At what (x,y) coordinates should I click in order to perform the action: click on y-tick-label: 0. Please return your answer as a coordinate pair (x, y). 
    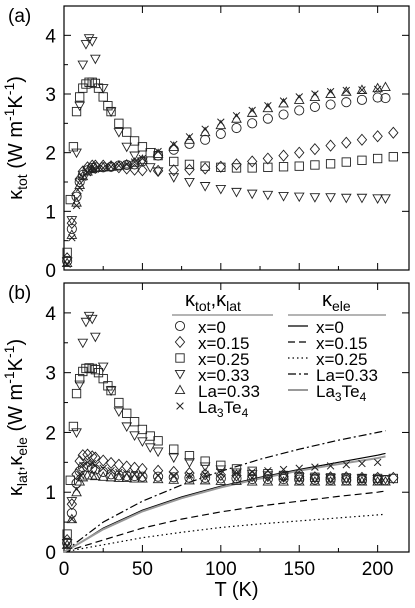
    Looking at the image, I should click on (50, 271).